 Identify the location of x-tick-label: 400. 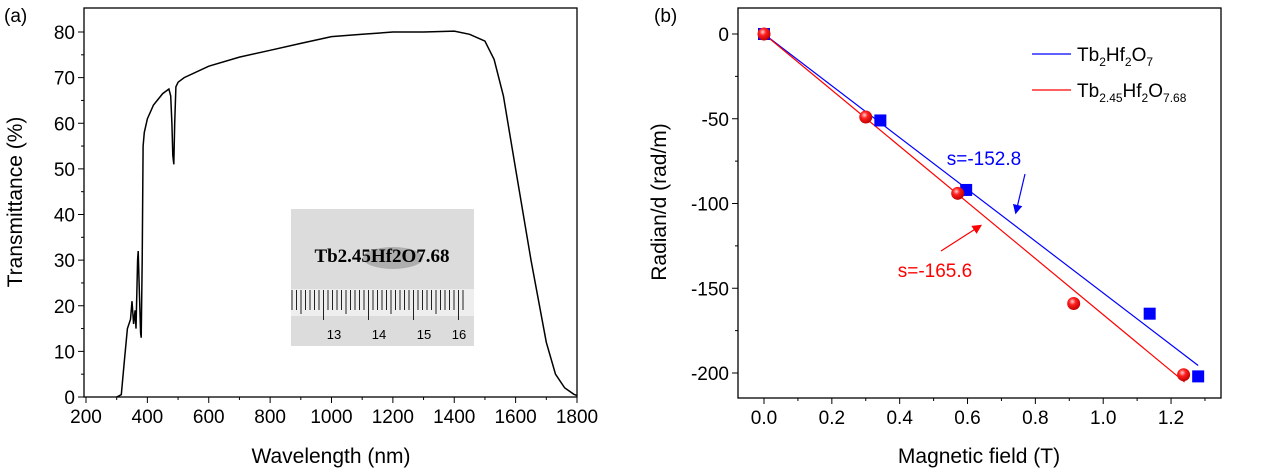
(148, 417).